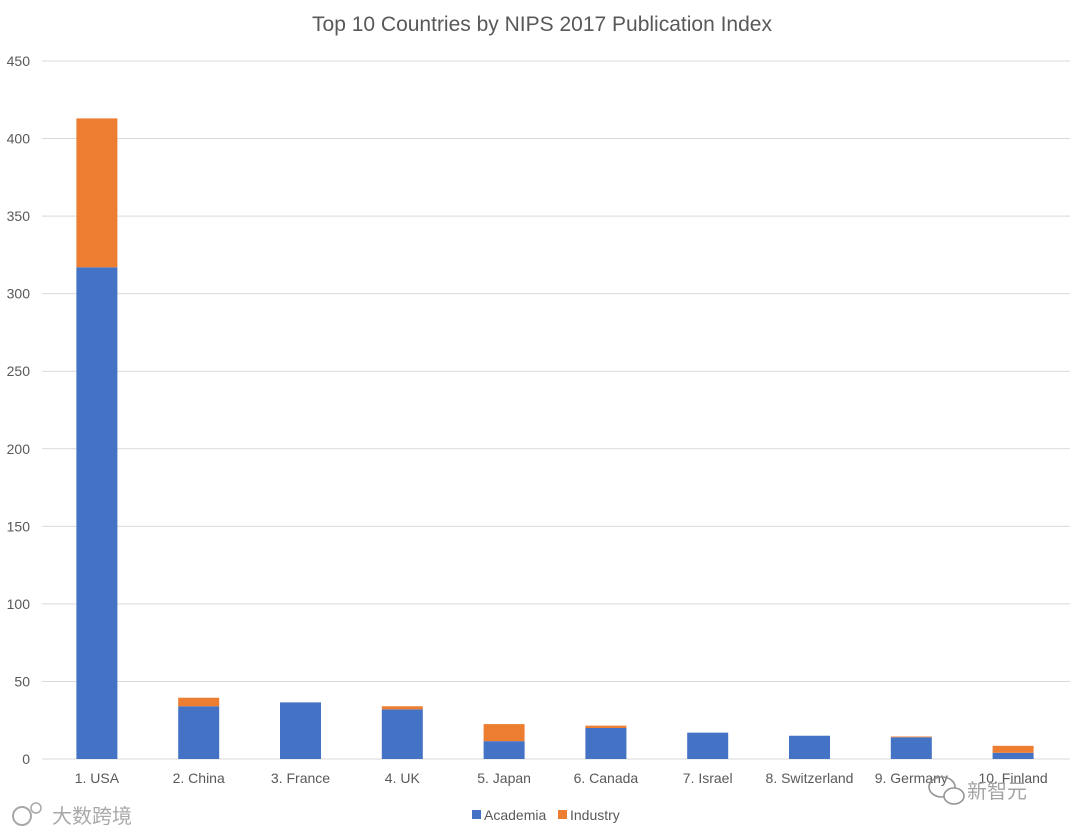 This screenshot has width=1080, height=835. Describe the element at coordinates (19, 139) in the screenshot. I see `y-tick-label: 400` at that location.